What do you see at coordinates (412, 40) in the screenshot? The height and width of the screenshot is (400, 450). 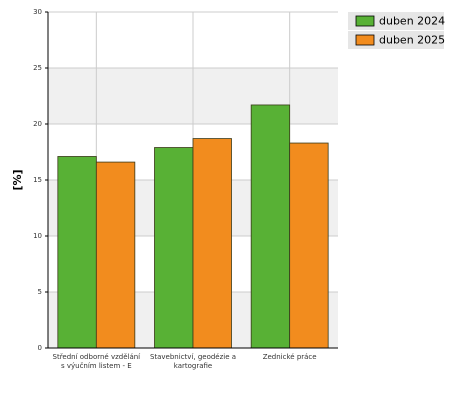 I see `legend-label: duben 2025` at bounding box center [412, 40].